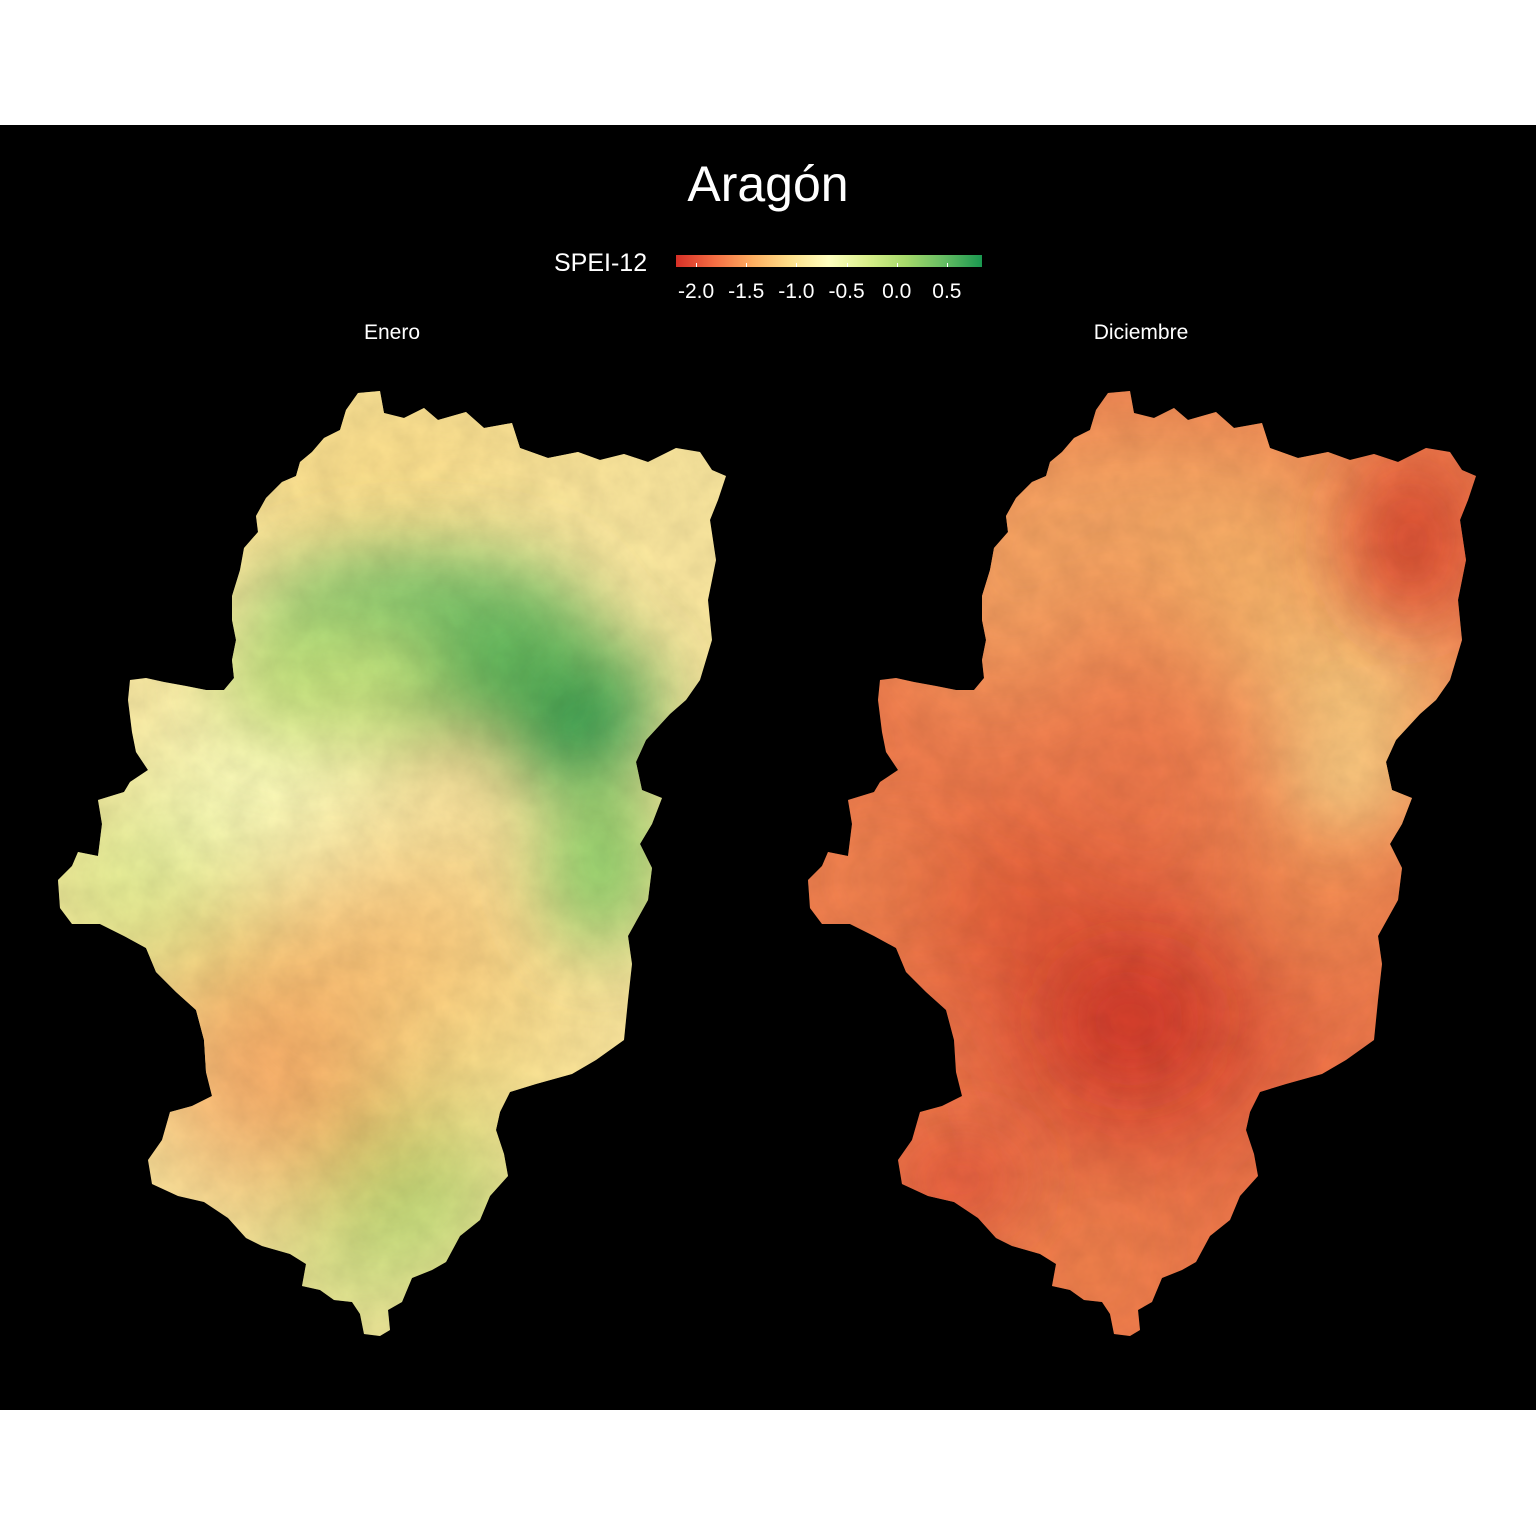 This screenshot has width=1536, height=1536. I want to click on legend-colorbar, so click(829, 261).